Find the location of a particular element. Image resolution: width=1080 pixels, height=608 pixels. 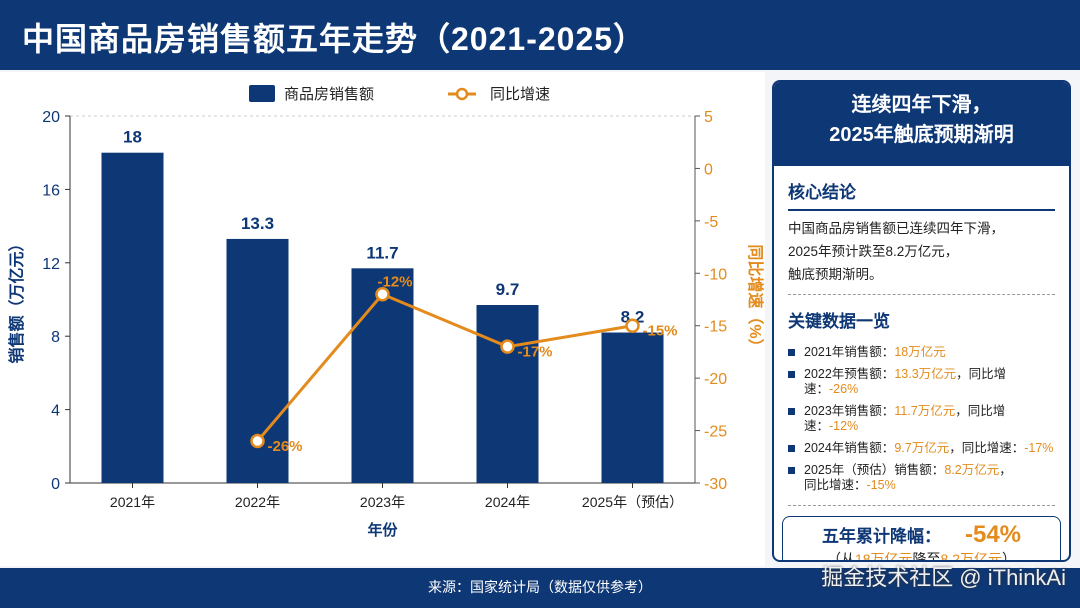

conclusion-line: 2025年预计跌至8.2万亿元， is located at coordinates (873, 251).